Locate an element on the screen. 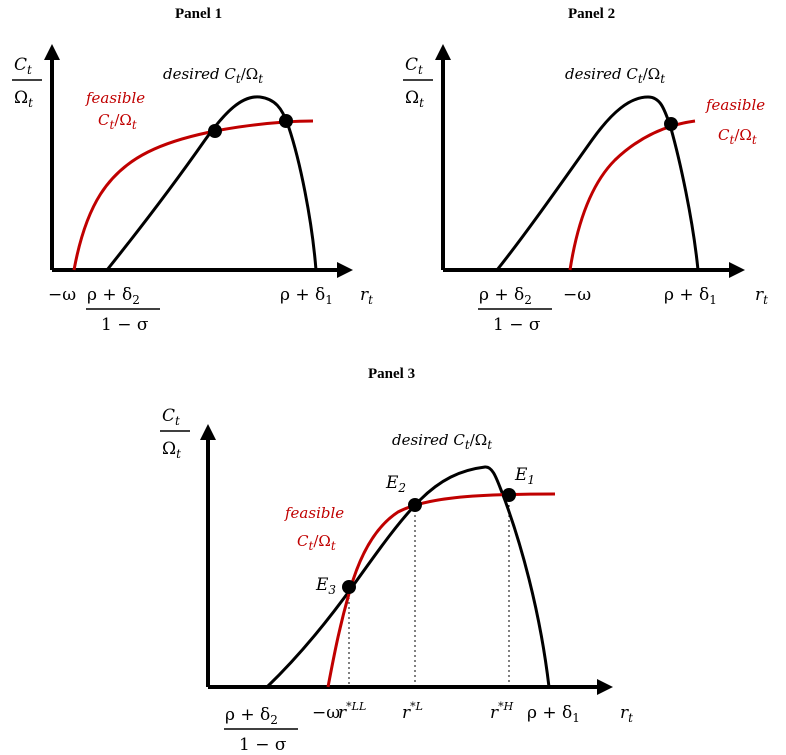 The image size is (786, 755). panel-3-label-e3: E3 is located at coordinates (325, 586).